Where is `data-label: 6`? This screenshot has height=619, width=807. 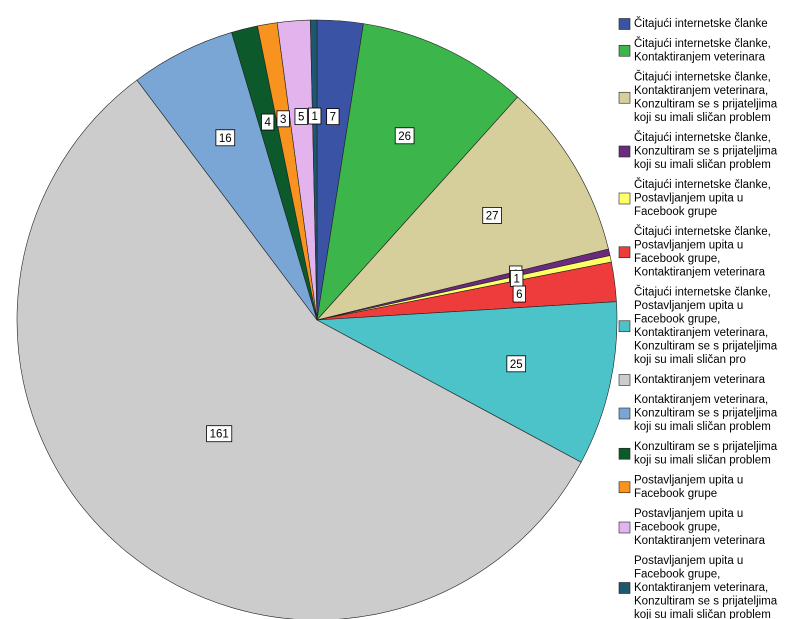 data-label: 6 is located at coordinates (519, 295).